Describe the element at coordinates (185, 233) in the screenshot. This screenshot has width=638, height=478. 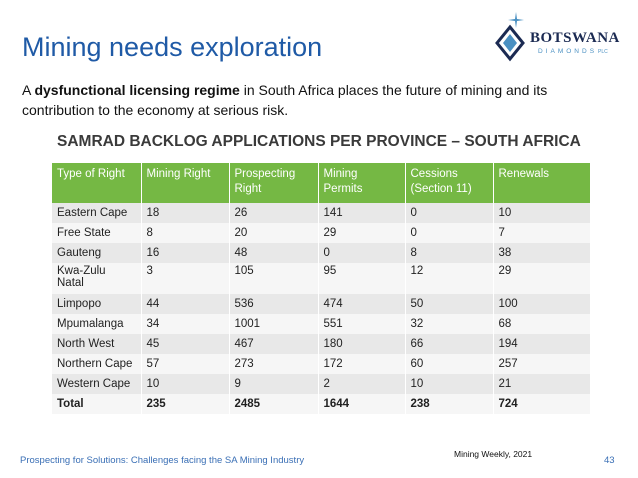
I see `mining-right-cell: 8` at that location.